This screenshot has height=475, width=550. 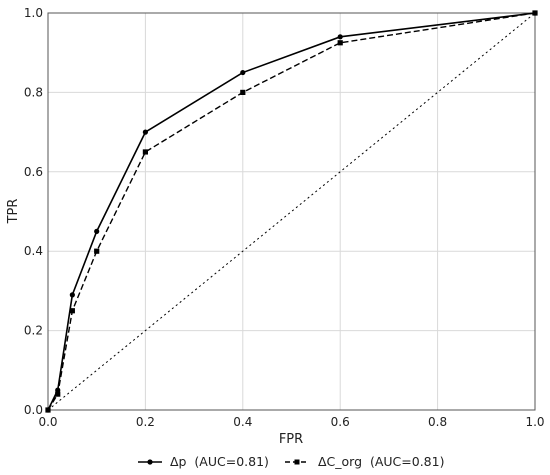 What do you see at coordinates (291, 422) in the screenshot?
I see `x-tick-labels: 0.0 0.2 0.4 0.6 0.8 1.0` at bounding box center [291, 422].